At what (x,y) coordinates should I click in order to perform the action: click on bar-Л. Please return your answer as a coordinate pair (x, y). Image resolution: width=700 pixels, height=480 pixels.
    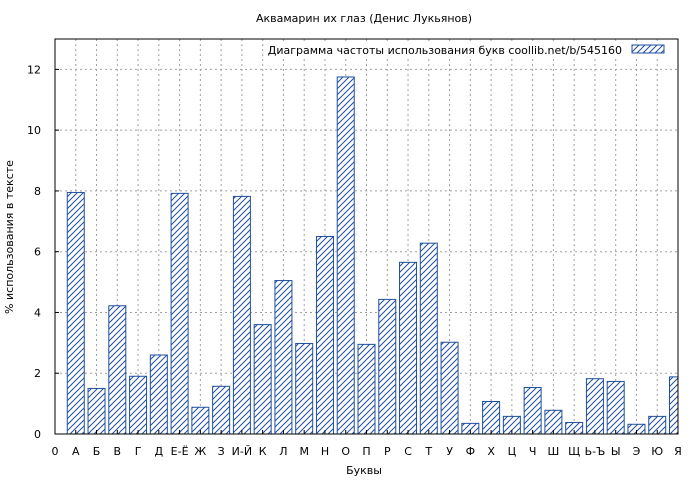
    Looking at the image, I should click on (283, 357).